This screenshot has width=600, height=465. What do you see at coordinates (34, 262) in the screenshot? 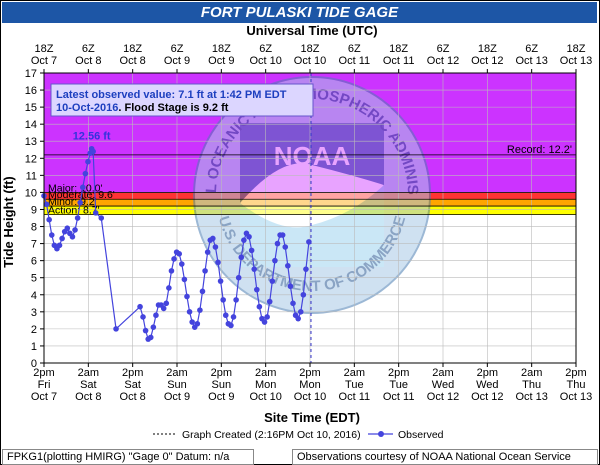
I see `y-tick-label: 6` at bounding box center [34, 262].